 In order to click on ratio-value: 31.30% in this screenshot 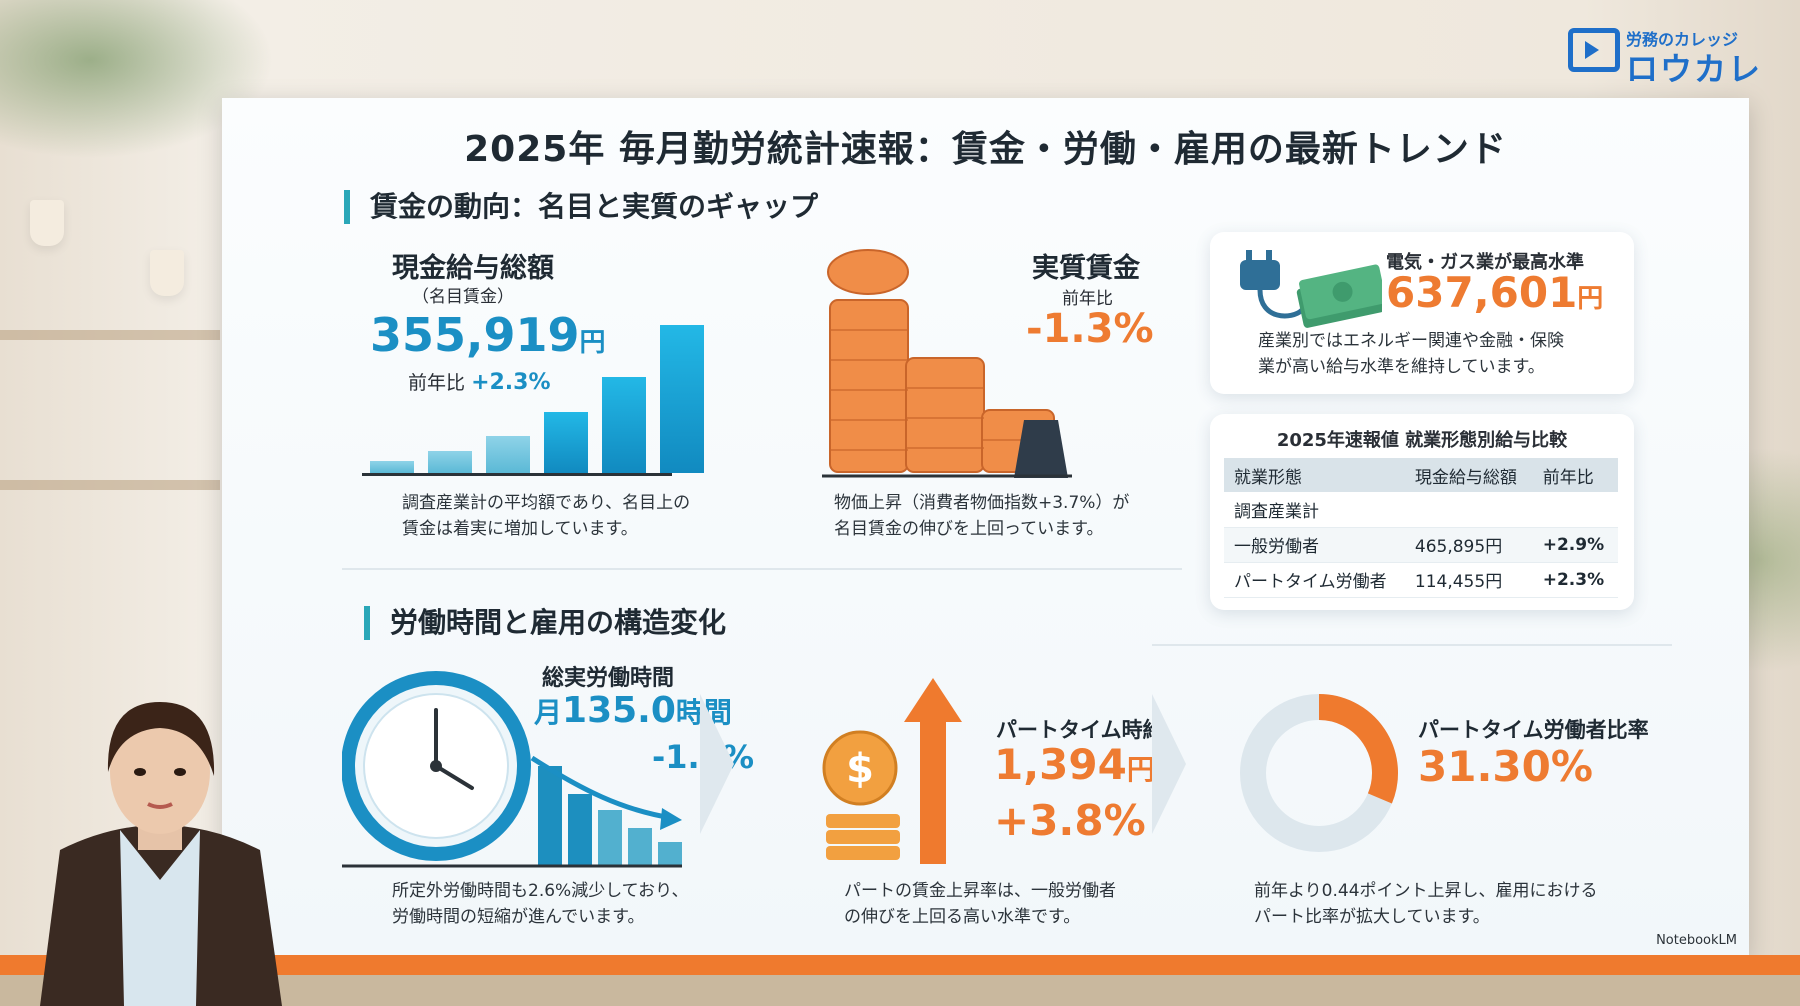, I will do `click(1505, 766)`.